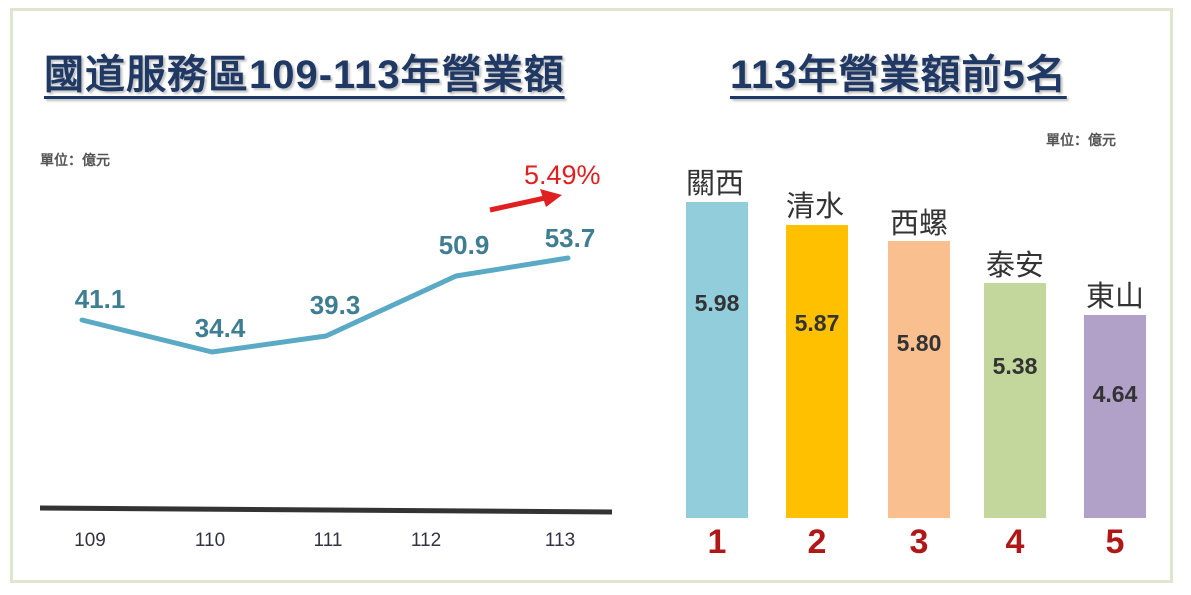  What do you see at coordinates (426, 540) in the screenshot?
I see `x-tick-label: 112` at bounding box center [426, 540].